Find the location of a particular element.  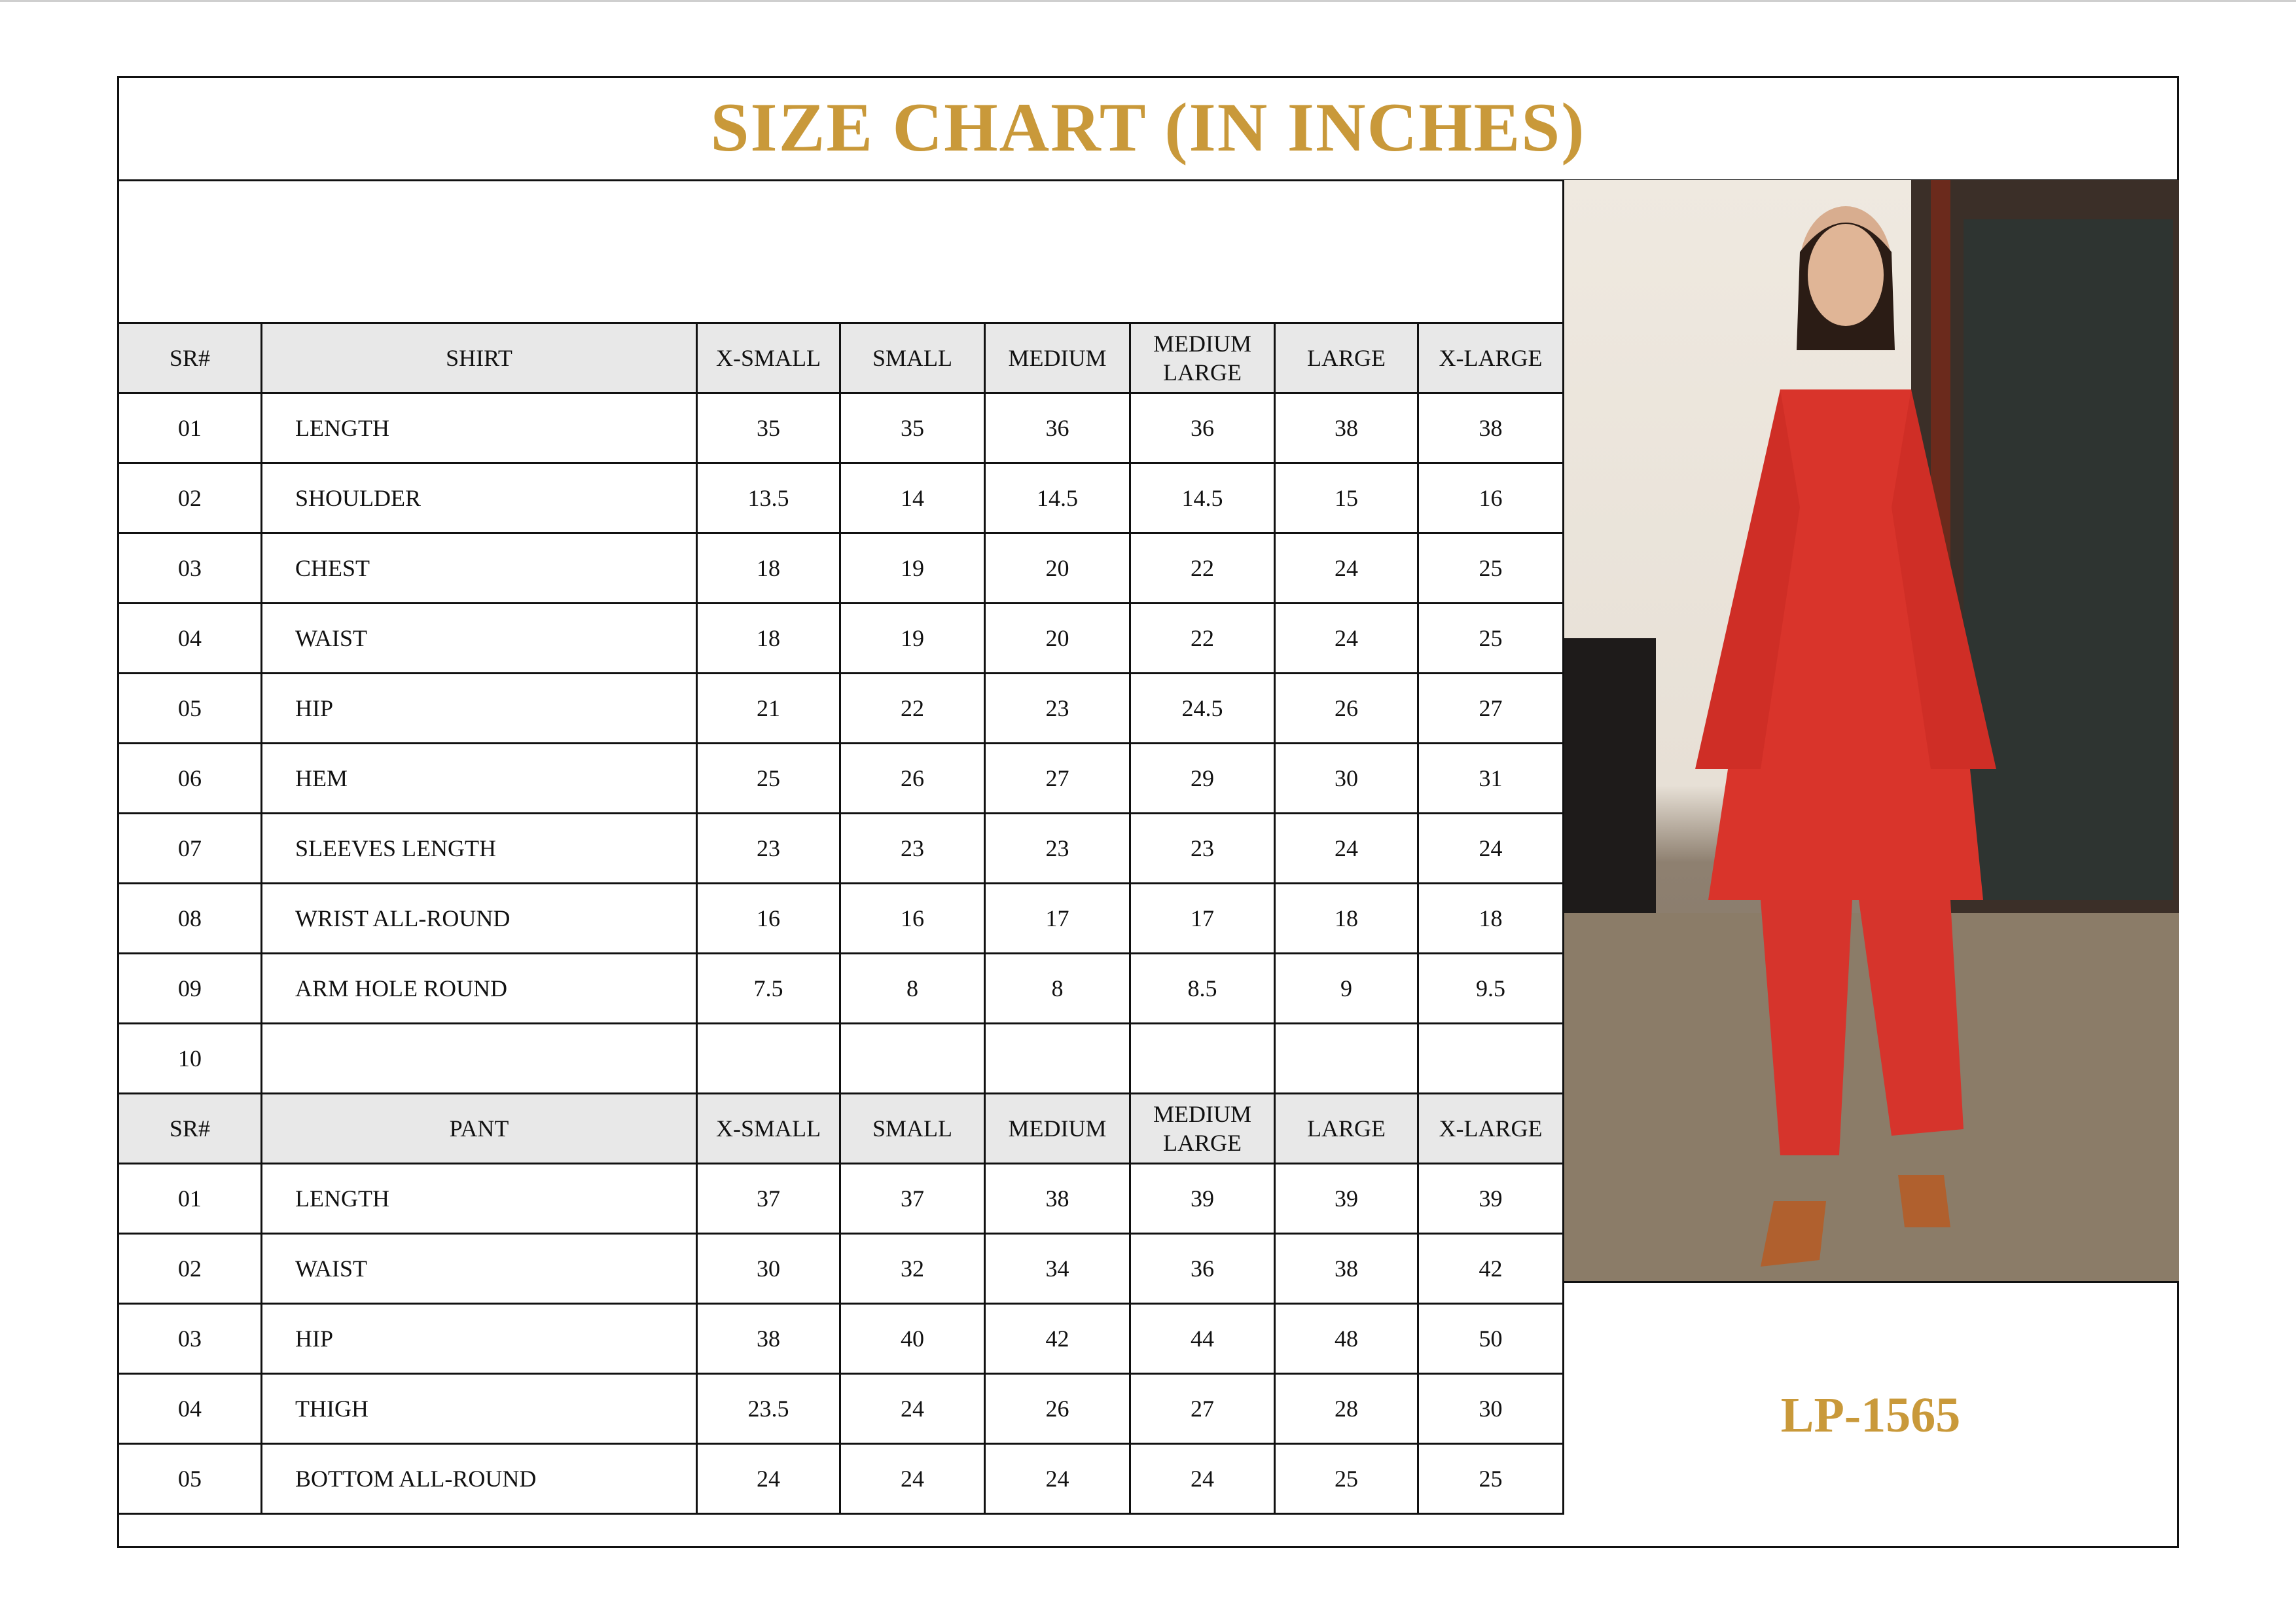

sr-cell: 02 is located at coordinates (189, 1269).